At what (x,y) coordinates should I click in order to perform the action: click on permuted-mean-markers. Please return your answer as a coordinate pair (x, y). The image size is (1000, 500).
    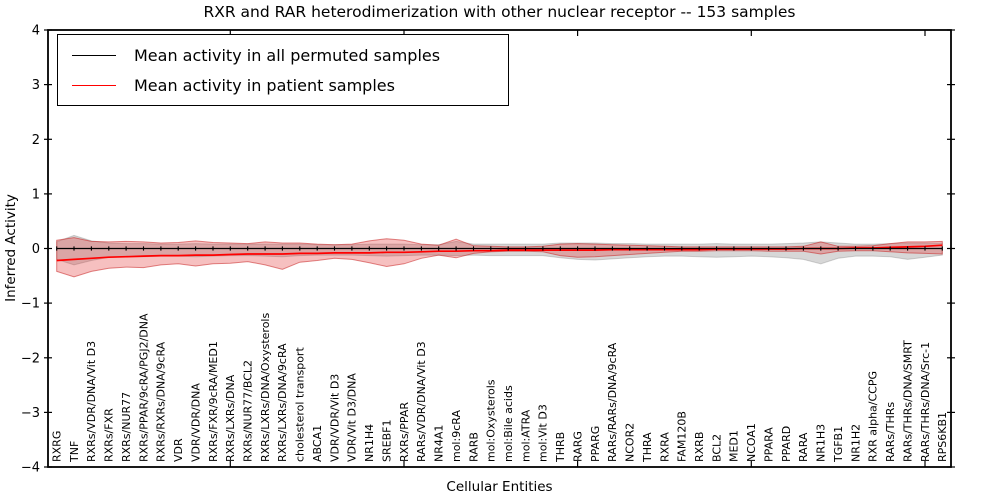
    Looking at the image, I should click on (499, 248).